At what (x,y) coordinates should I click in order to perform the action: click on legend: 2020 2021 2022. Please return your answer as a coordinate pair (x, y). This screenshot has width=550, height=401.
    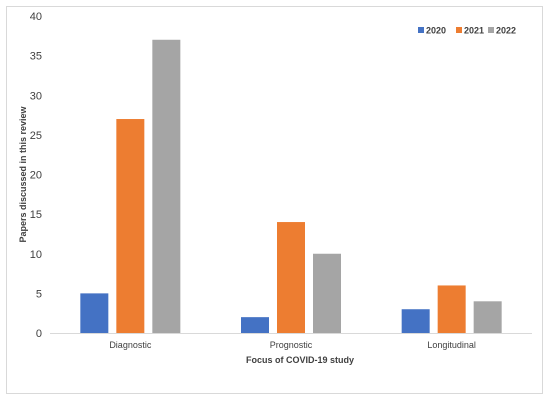
    Looking at the image, I should click on (467, 31).